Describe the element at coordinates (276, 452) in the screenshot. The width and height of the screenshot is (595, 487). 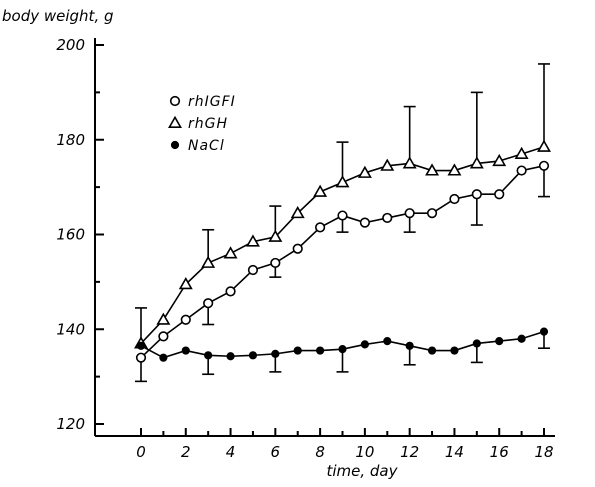
I see `x-tick-label: 6` at that location.